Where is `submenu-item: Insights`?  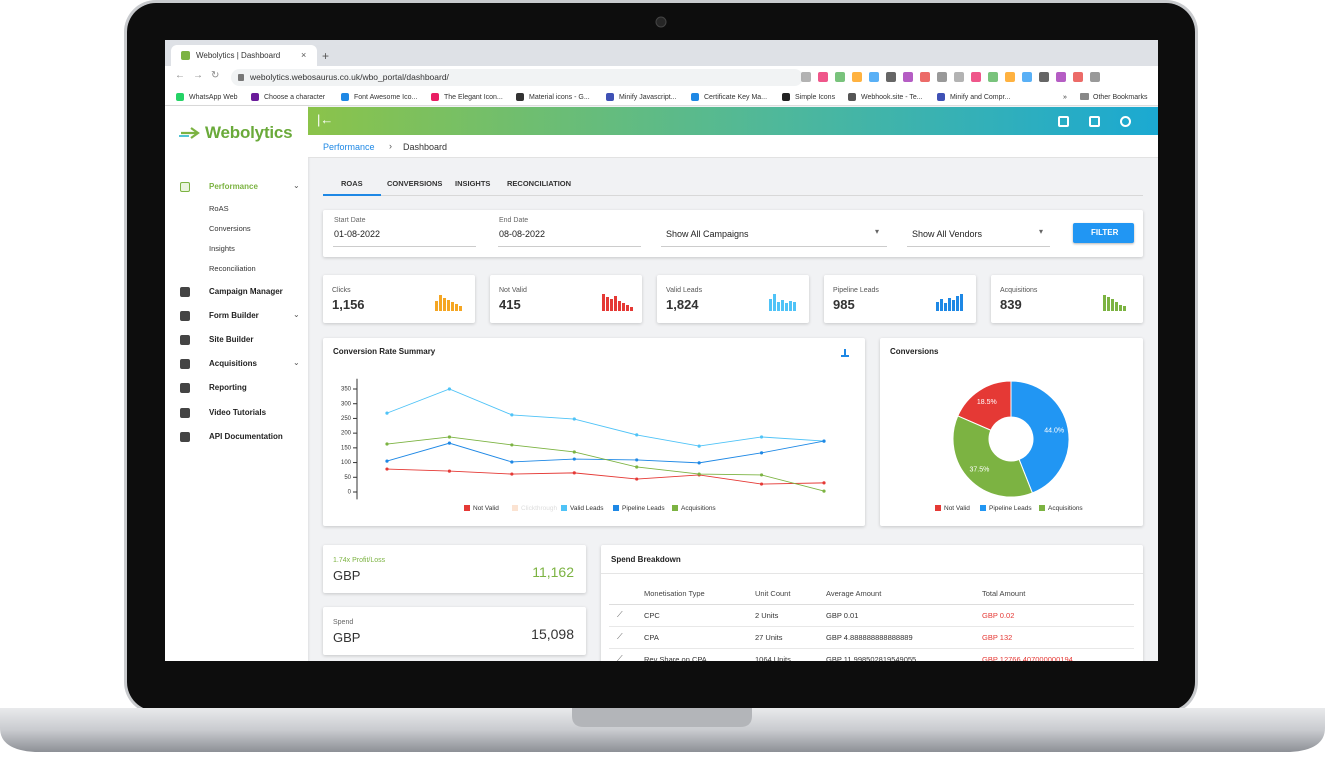
submenu-item: Insights is located at coordinates (222, 248).